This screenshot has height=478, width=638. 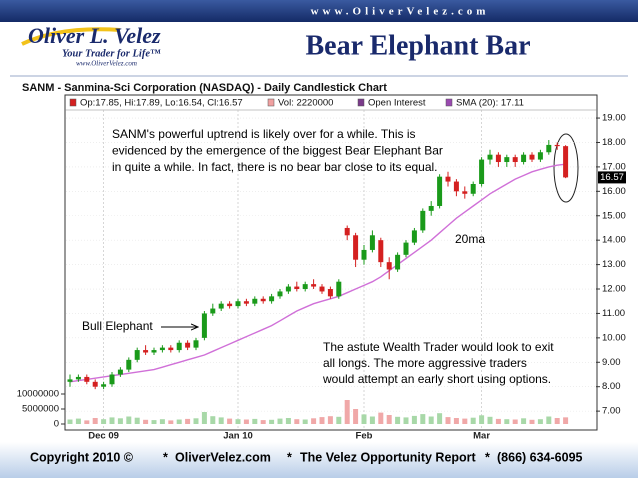 What do you see at coordinates (614, 191) in the screenshot?
I see `y-tick-label: 16.00` at bounding box center [614, 191].